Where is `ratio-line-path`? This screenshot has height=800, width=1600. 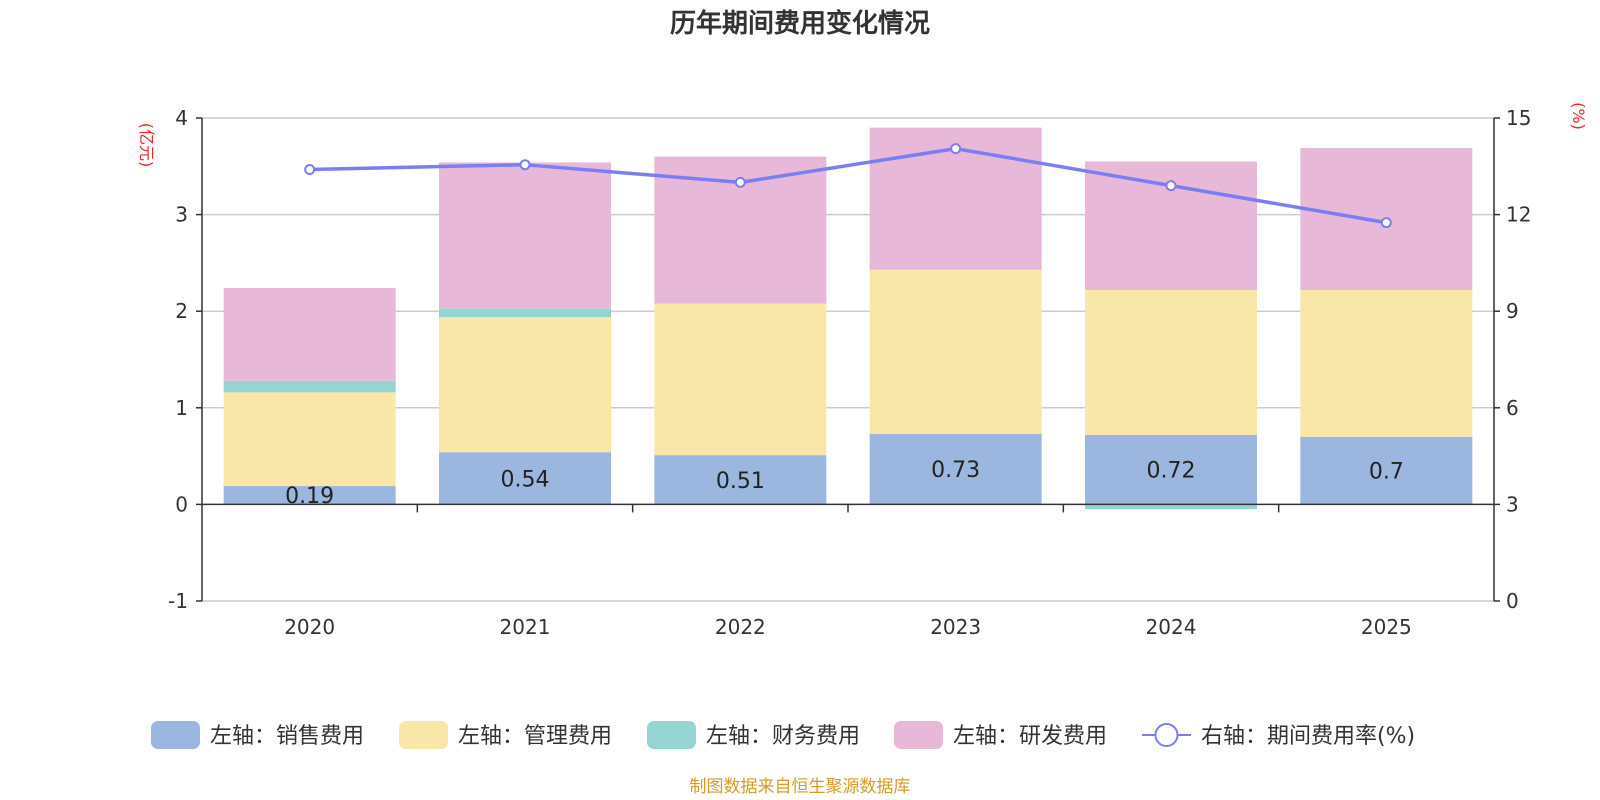 ratio-line-path is located at coordinates (848, 185).